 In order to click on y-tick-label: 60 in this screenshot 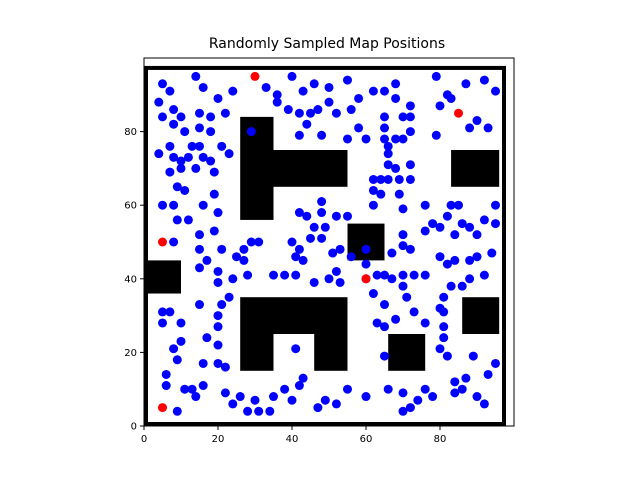, I will do `click(130, 206)`.